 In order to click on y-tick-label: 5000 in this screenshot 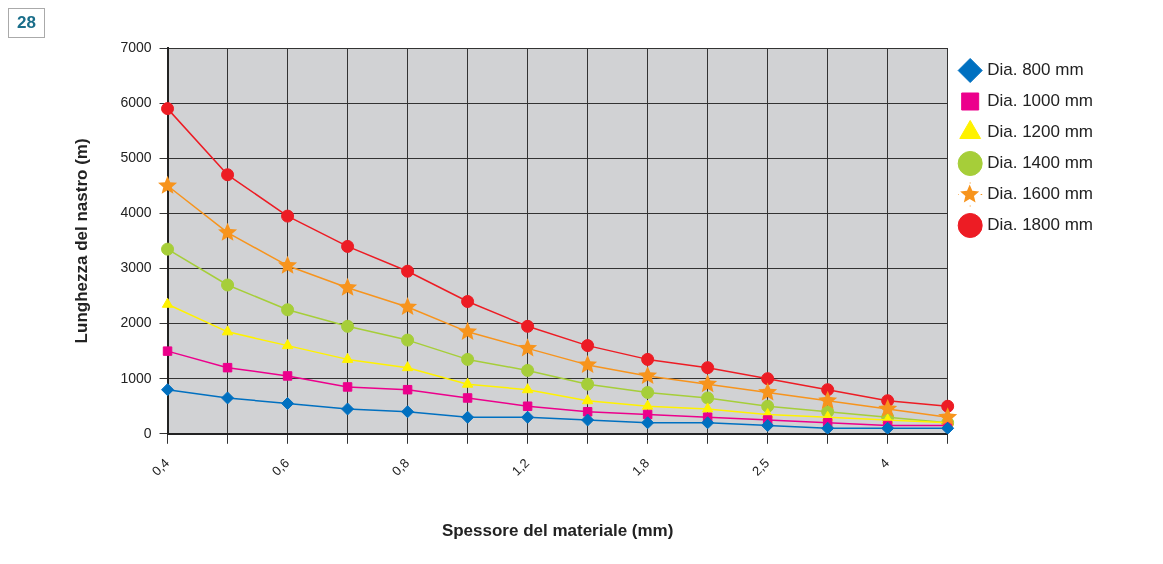, I will do `click(136, 157)`.